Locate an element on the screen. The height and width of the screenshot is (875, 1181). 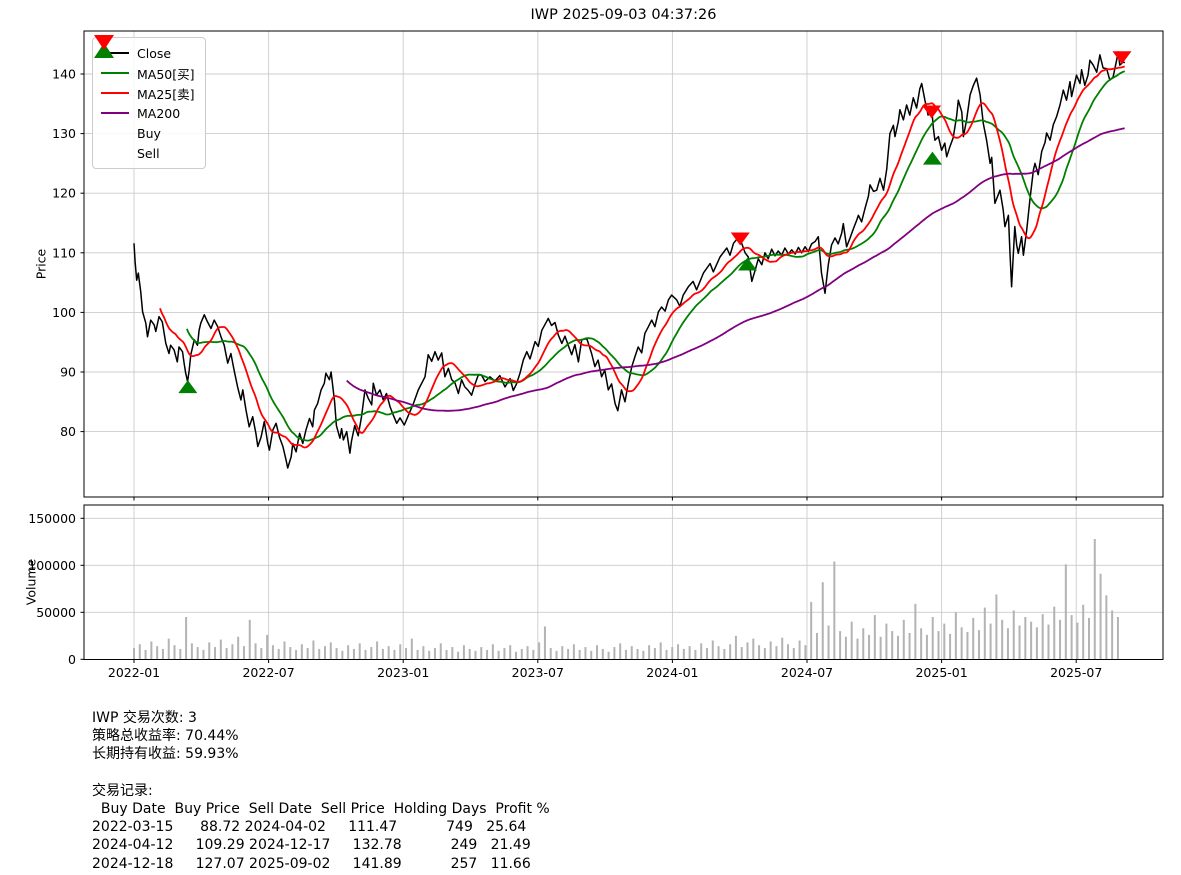
price-tick-label: 80 is located at coordinates (68, 431).